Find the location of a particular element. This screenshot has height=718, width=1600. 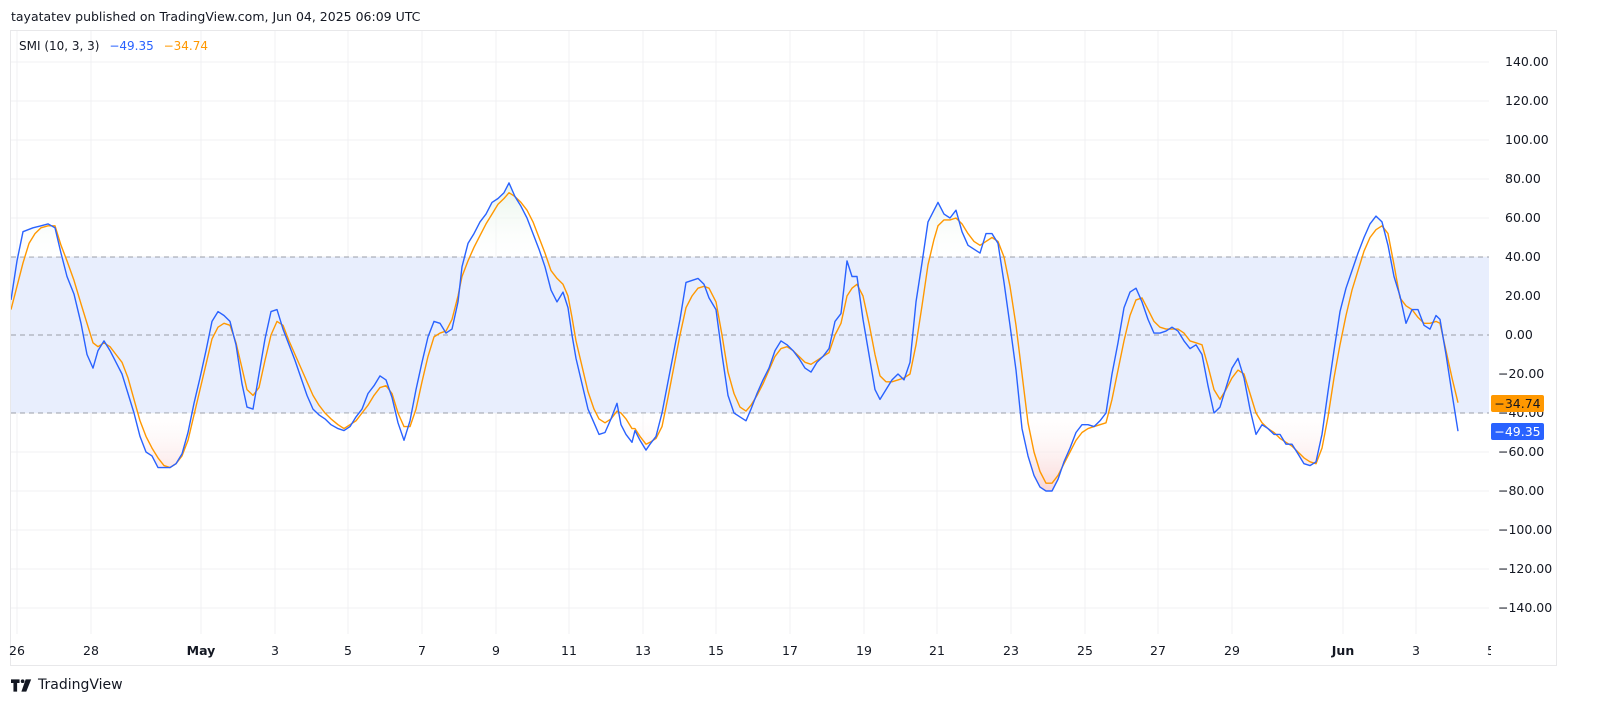

y-tick-label: 120.00 is located at coordinates (1527, 100).